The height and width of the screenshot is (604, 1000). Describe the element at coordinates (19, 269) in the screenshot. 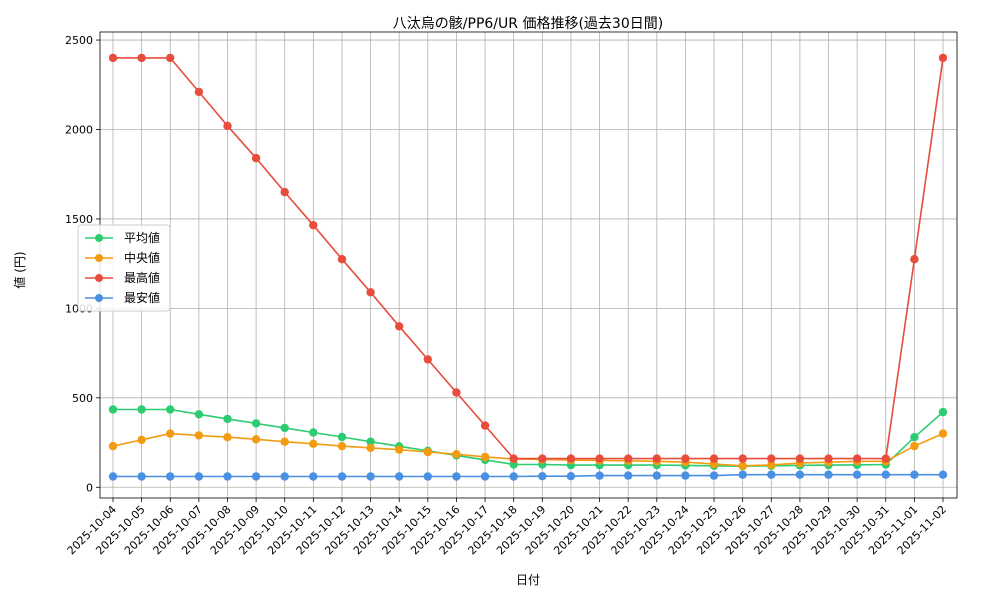

I see `y-axis-label: 値 (円)` at that location.